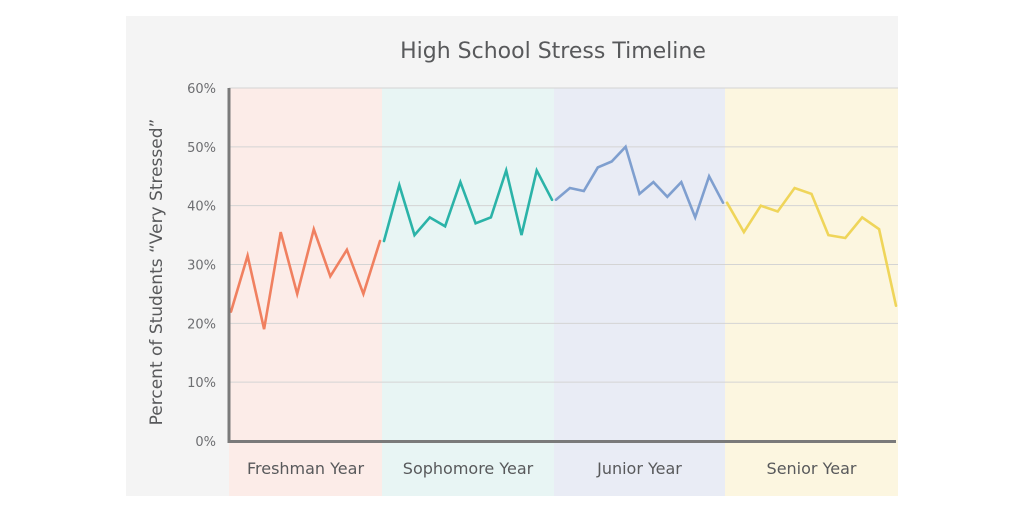  I want to click on band-label-4: Senior Year, so click(812, 468).